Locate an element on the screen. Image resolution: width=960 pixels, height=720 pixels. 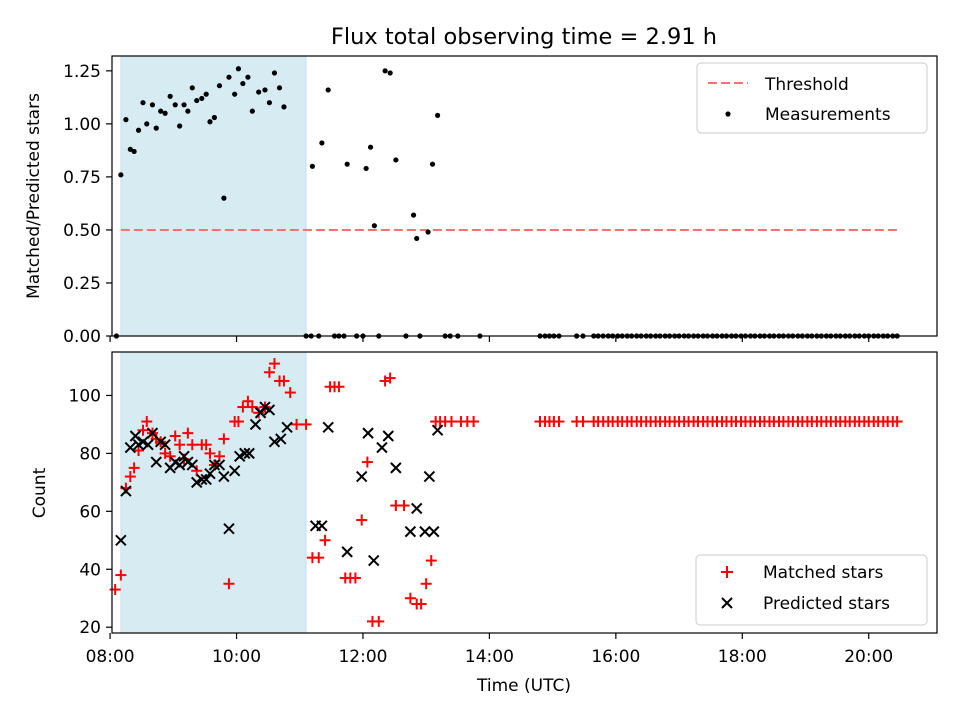
chart-title: Flux total observing time = 2.91 h is located at coordinates (524, 37).